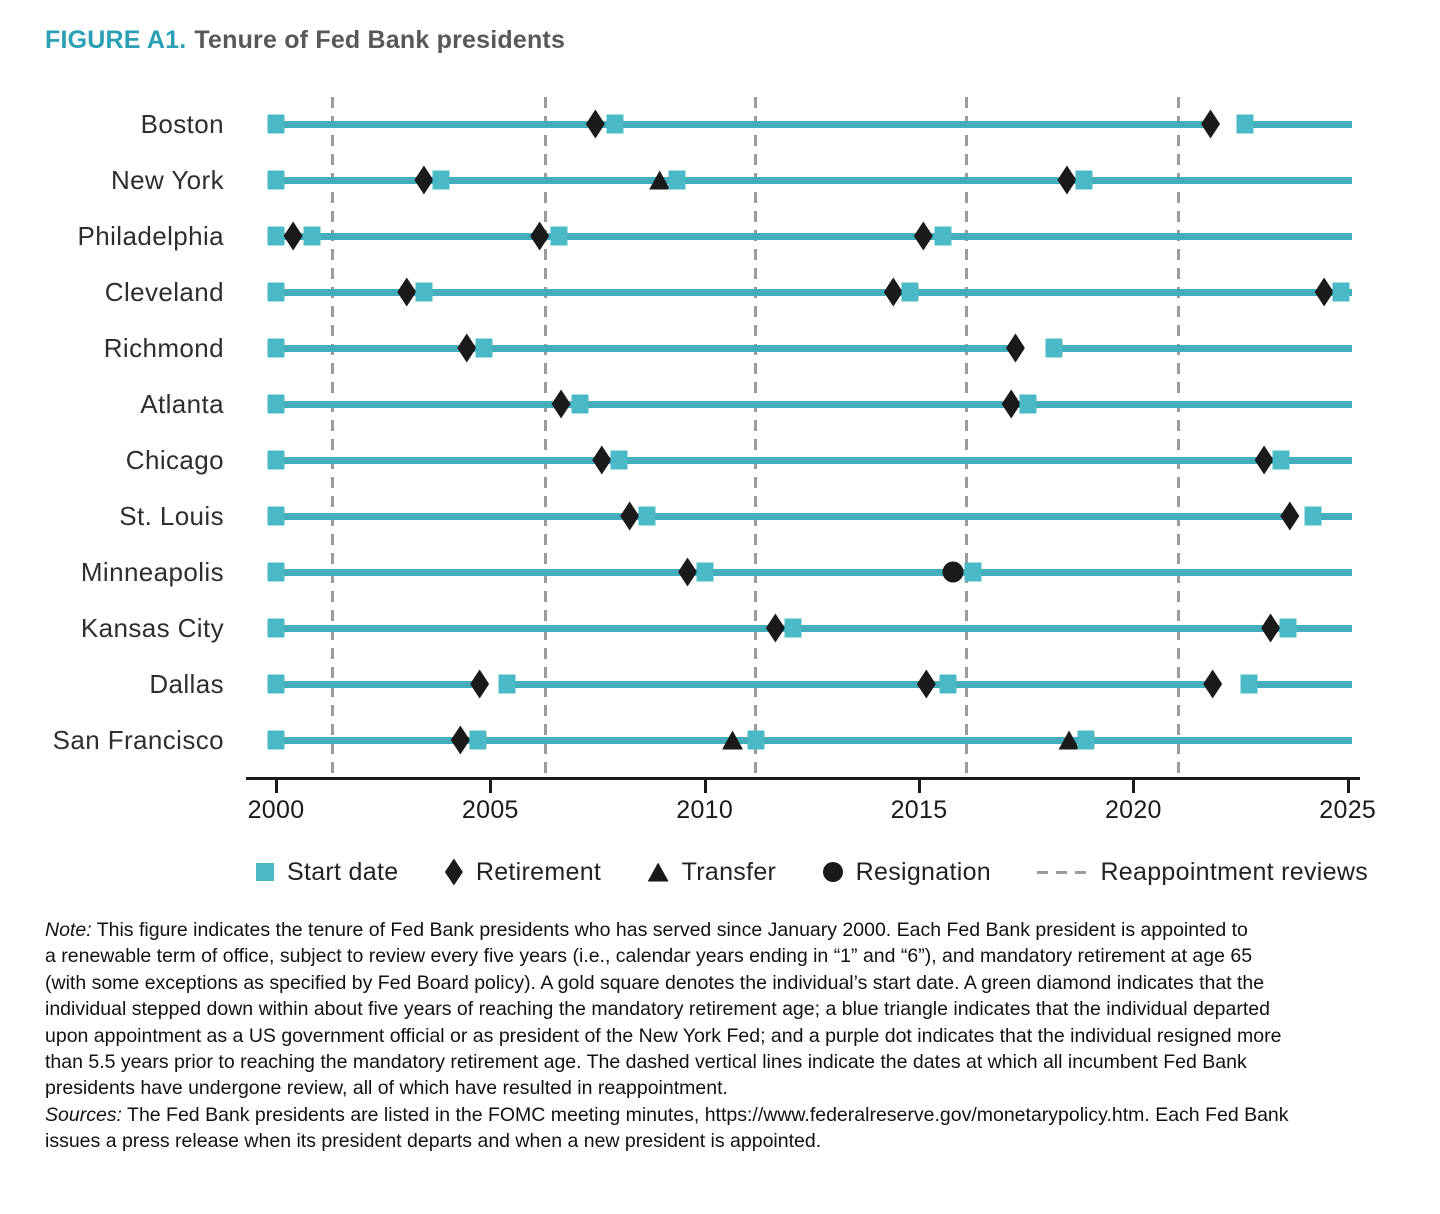 This screenshot has width=1440, height=1214. Describe the element at coordinates (490, 810) in the screenshot. I see `x-axis-tick-label: 2005` at that location.